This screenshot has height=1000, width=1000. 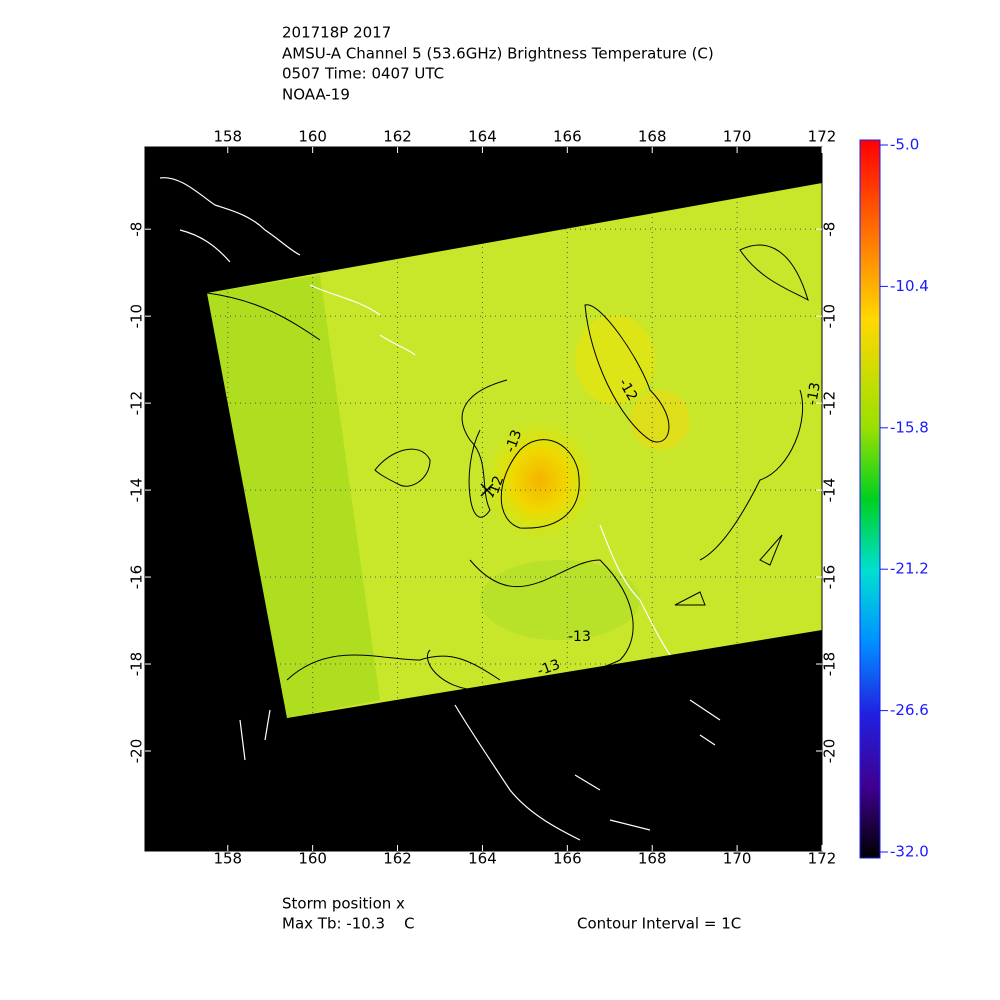 What do you see at coordinates (336, 33) in the screenshot?
I see `title-line: 201718P 2017` at bounding box center [336, 33].